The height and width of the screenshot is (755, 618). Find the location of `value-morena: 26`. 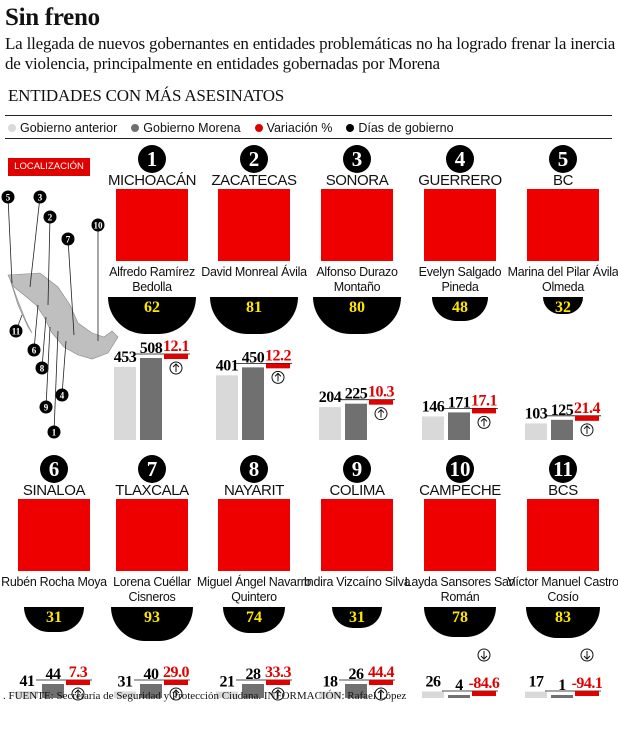

value-morena: 26 is located at coordinates (357, 674).